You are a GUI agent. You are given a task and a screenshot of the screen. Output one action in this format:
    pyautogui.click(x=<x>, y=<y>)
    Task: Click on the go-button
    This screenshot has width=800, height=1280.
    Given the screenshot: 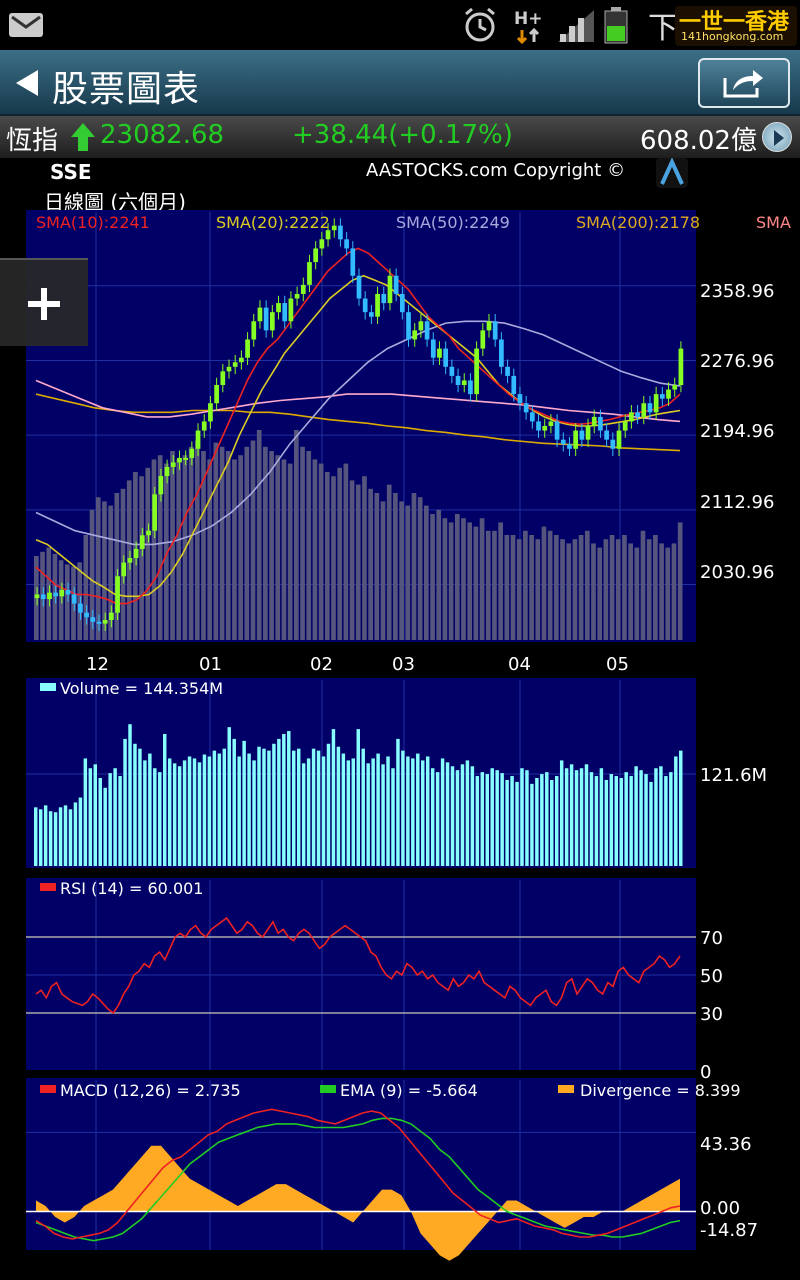 What is the action you would take?
    pyautogui.click(x=777, y=137)
    